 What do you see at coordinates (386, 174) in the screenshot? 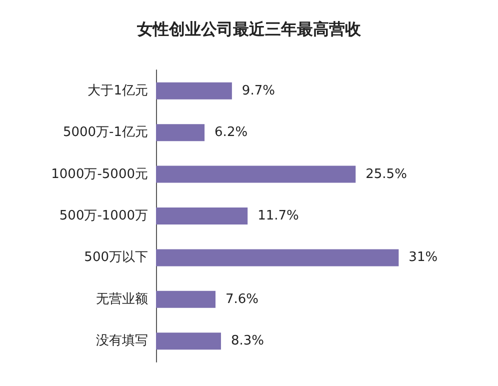
I see `data-label: 25.5%` at bounding box center [386, 174].